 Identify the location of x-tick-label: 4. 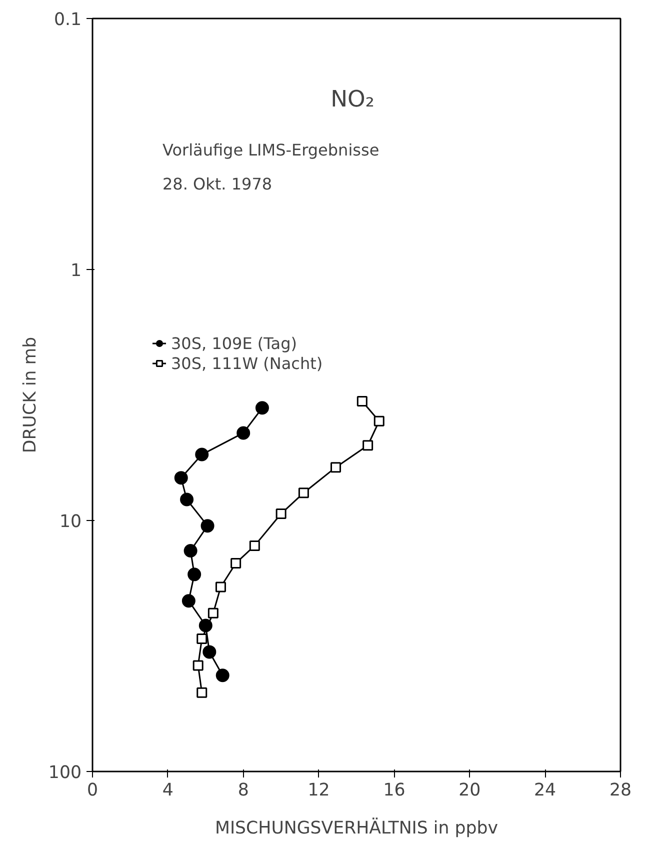
(168, 790).